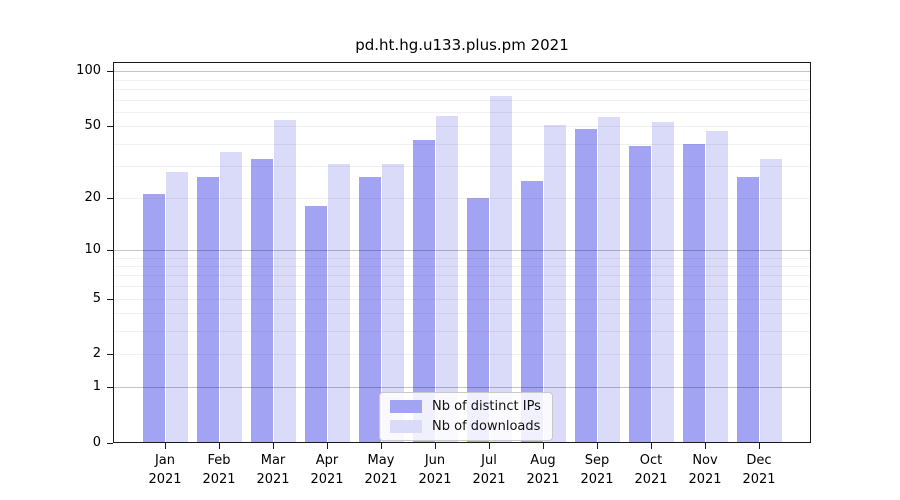 The height and width of the screenshot is (500, 900). What do you see at coordinates (273, 470) in the screenshot?
I see `x-tick-label: Mar 2021` at bounding box center [273, 470].